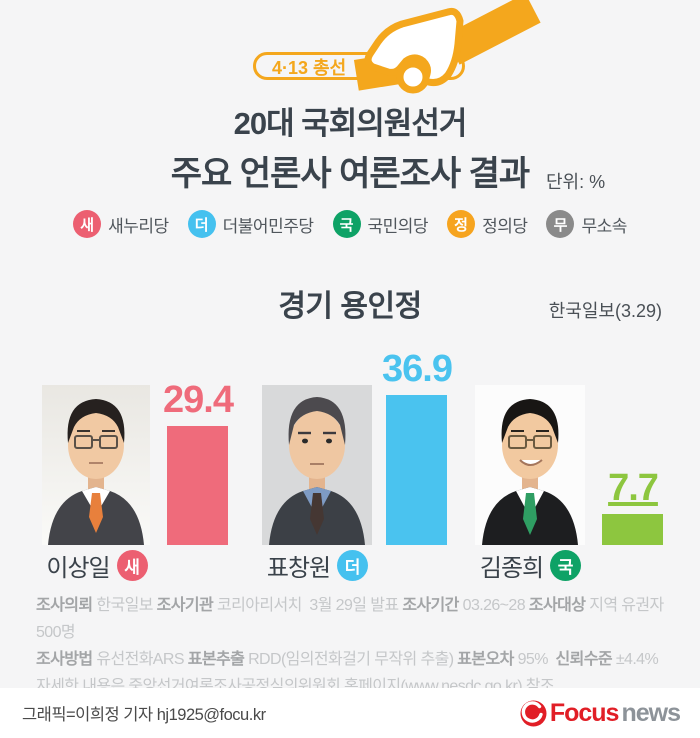 The width and height of the screenshot is (700, 738). Describe the element at coordinates (96, 465) in the screenshot. I see `candidate-photo-leesangil` at that location.